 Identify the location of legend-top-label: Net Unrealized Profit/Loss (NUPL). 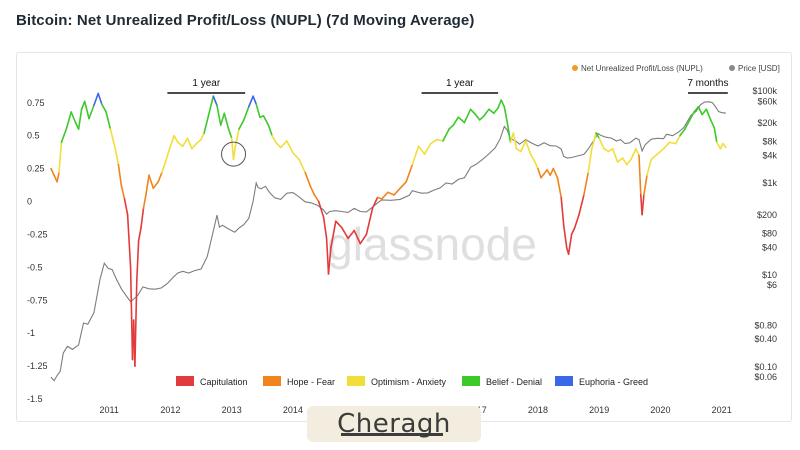
(642, 68).